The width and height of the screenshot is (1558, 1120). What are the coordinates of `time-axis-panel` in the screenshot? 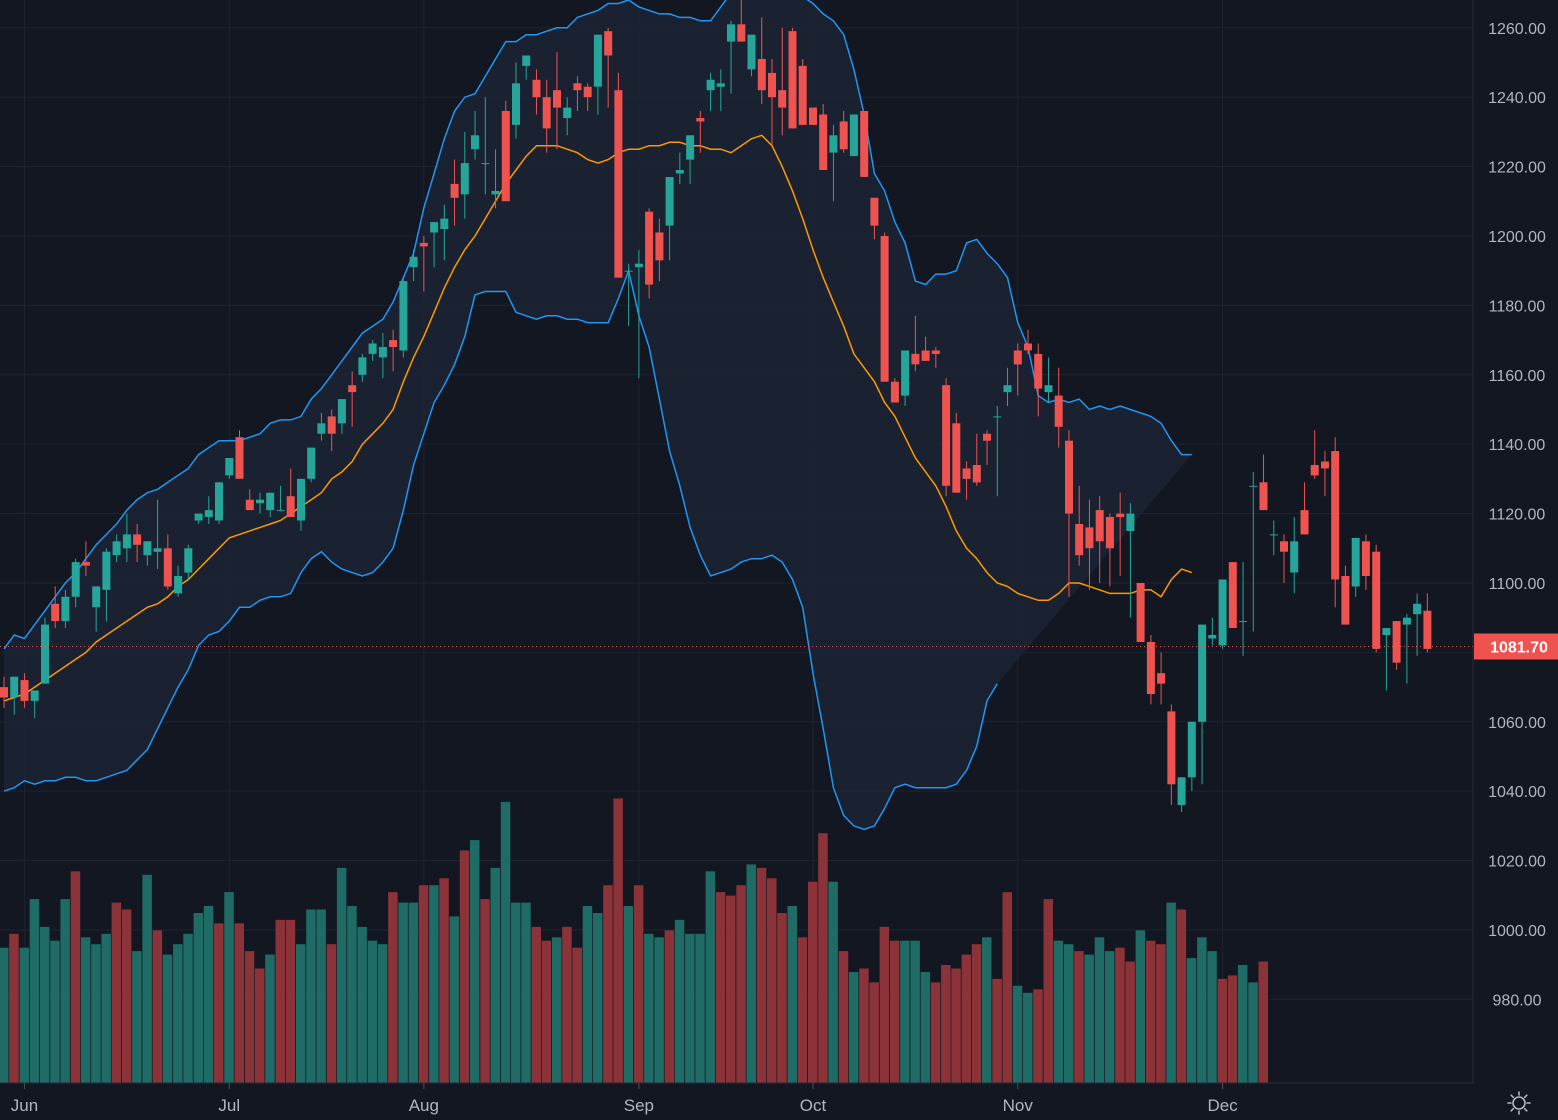 It's located at (736, 1101).